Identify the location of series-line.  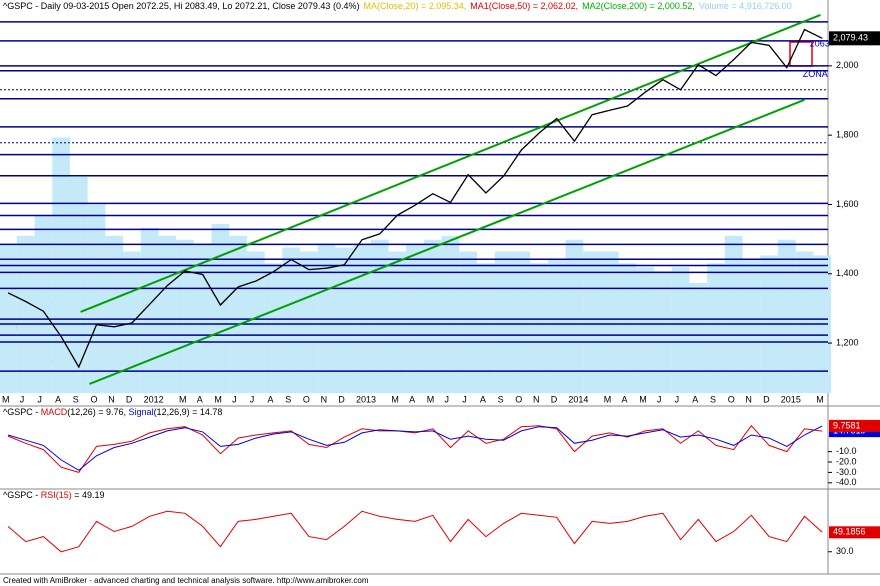
(415, 448).